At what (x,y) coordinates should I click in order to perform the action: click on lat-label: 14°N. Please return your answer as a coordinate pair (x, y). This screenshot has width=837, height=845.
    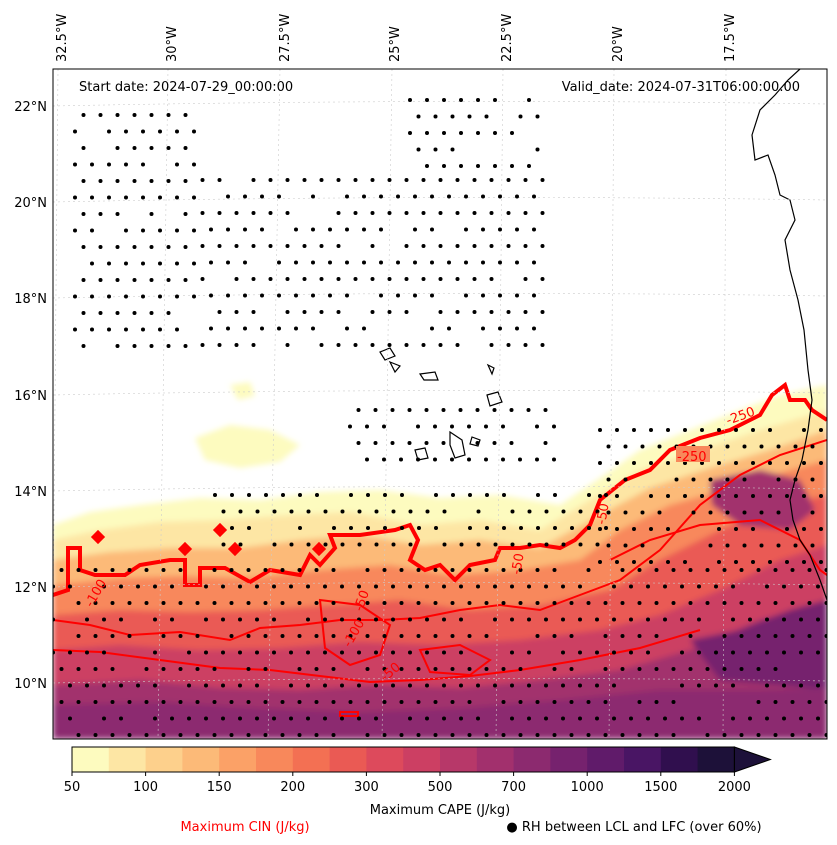
    Looking at the image, I should click on (30, 492).